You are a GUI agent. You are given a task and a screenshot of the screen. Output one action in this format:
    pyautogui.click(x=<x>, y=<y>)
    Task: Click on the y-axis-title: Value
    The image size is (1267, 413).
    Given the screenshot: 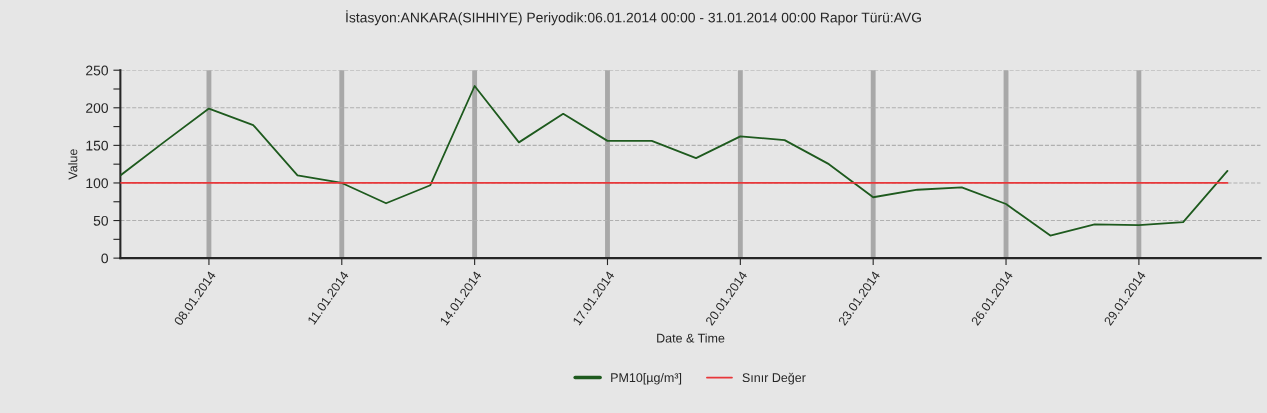 What is the action you would take?
    pyautogui.click(x=73, y=164)
    